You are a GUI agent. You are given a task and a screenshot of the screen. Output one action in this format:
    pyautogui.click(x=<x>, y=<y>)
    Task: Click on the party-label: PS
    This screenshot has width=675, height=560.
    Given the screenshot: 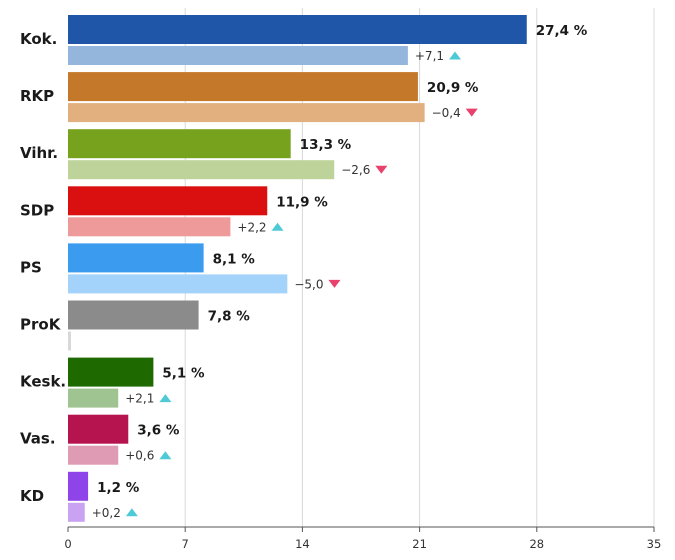 What is the action you would take?
    pyautogui.click(x=31, y=267)
    